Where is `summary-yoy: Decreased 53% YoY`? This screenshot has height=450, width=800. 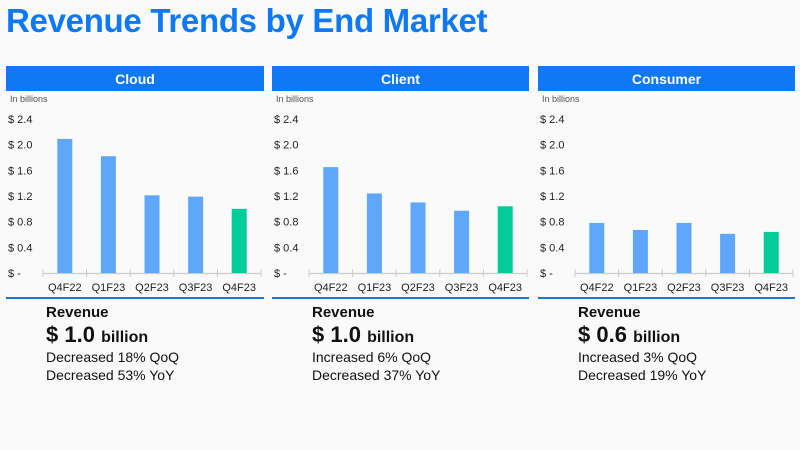
summary-yoy: Decreased 53% YoY is located at coordinates (110, 375).